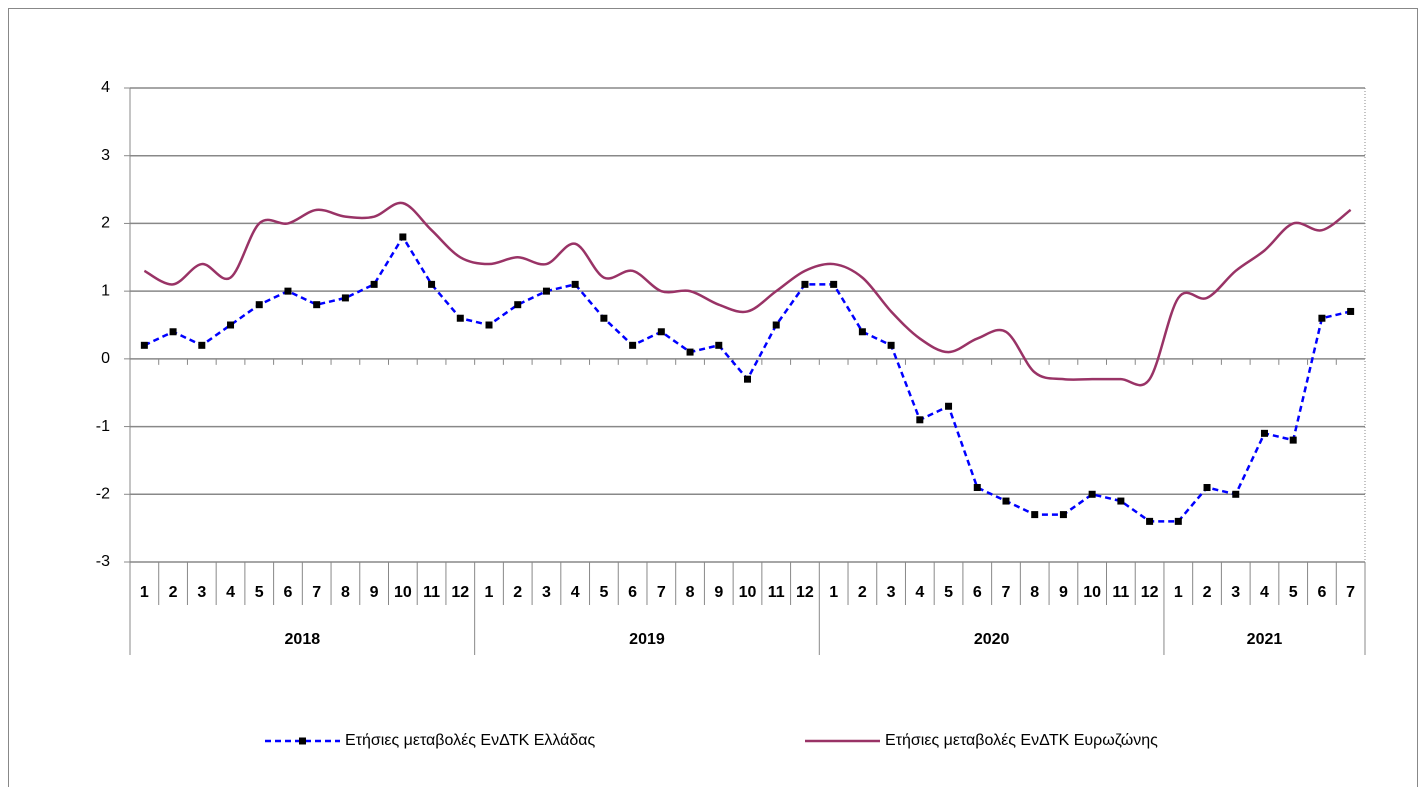 The width and height of the screenshot is (1426, 787). Describe the element at coordinates (105, 358) in the screenshot. I see `y-tick-label: 0` at that location.